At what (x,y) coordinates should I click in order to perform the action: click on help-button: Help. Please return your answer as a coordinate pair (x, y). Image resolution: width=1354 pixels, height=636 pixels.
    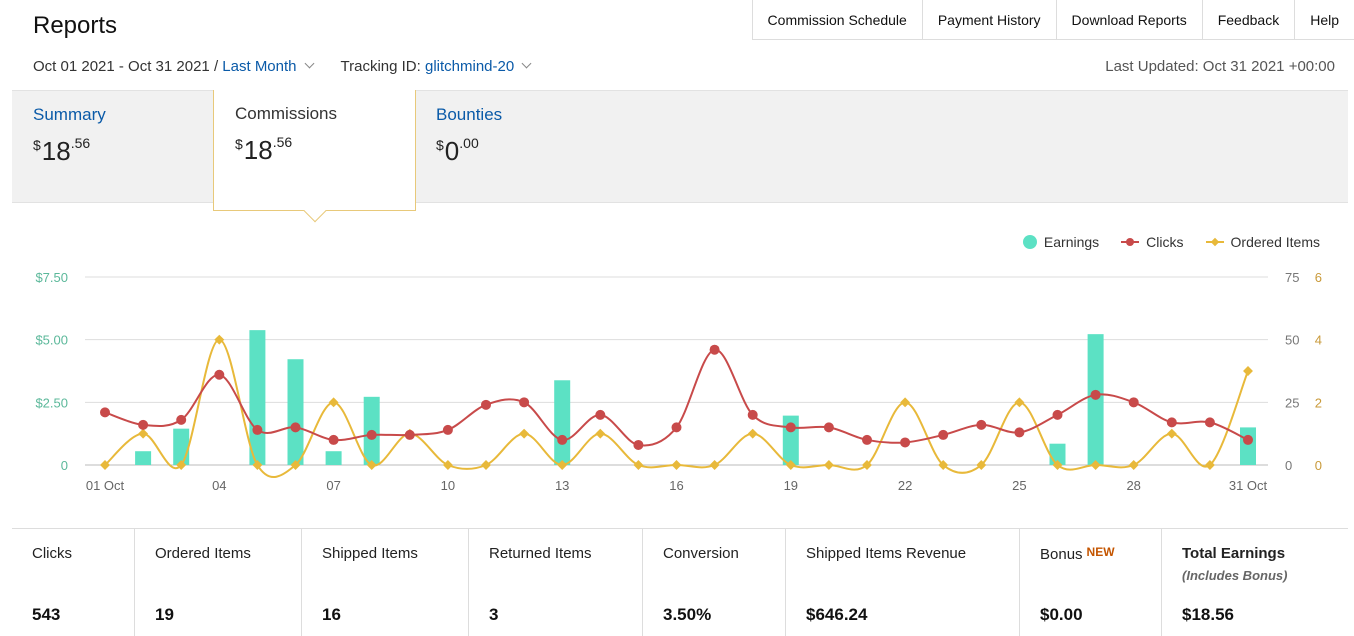
    Looking at the image, I should click on (1324, 19).